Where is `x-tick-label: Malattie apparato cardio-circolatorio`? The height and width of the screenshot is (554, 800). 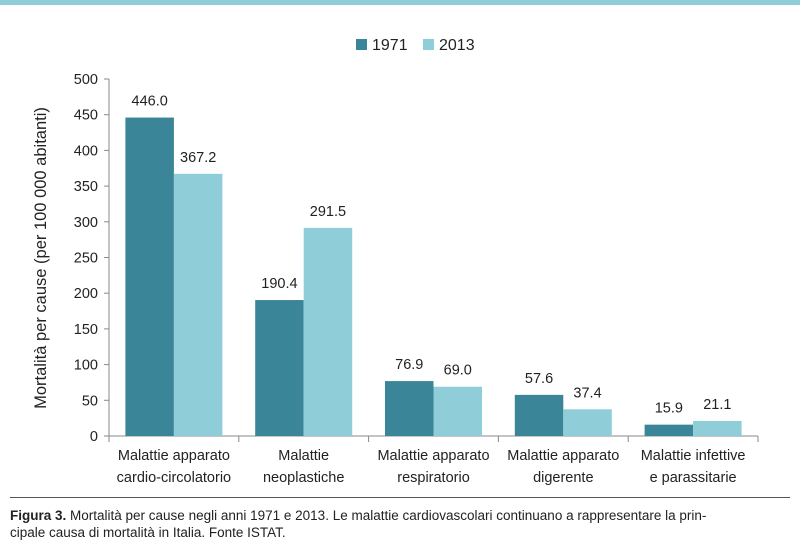
x-tick-label: Malattie apparato cardio-circolatorio is located at coordinates (174, 467).